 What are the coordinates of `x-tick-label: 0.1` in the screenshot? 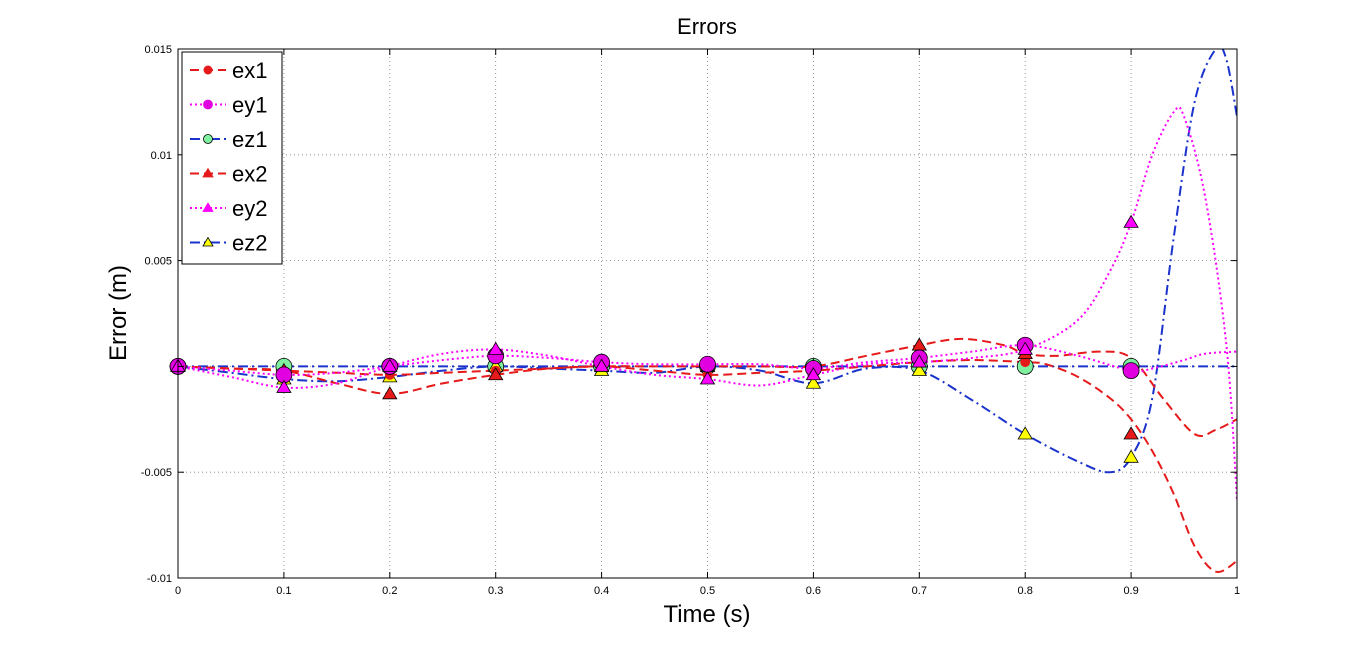 It's located at (283, 591).